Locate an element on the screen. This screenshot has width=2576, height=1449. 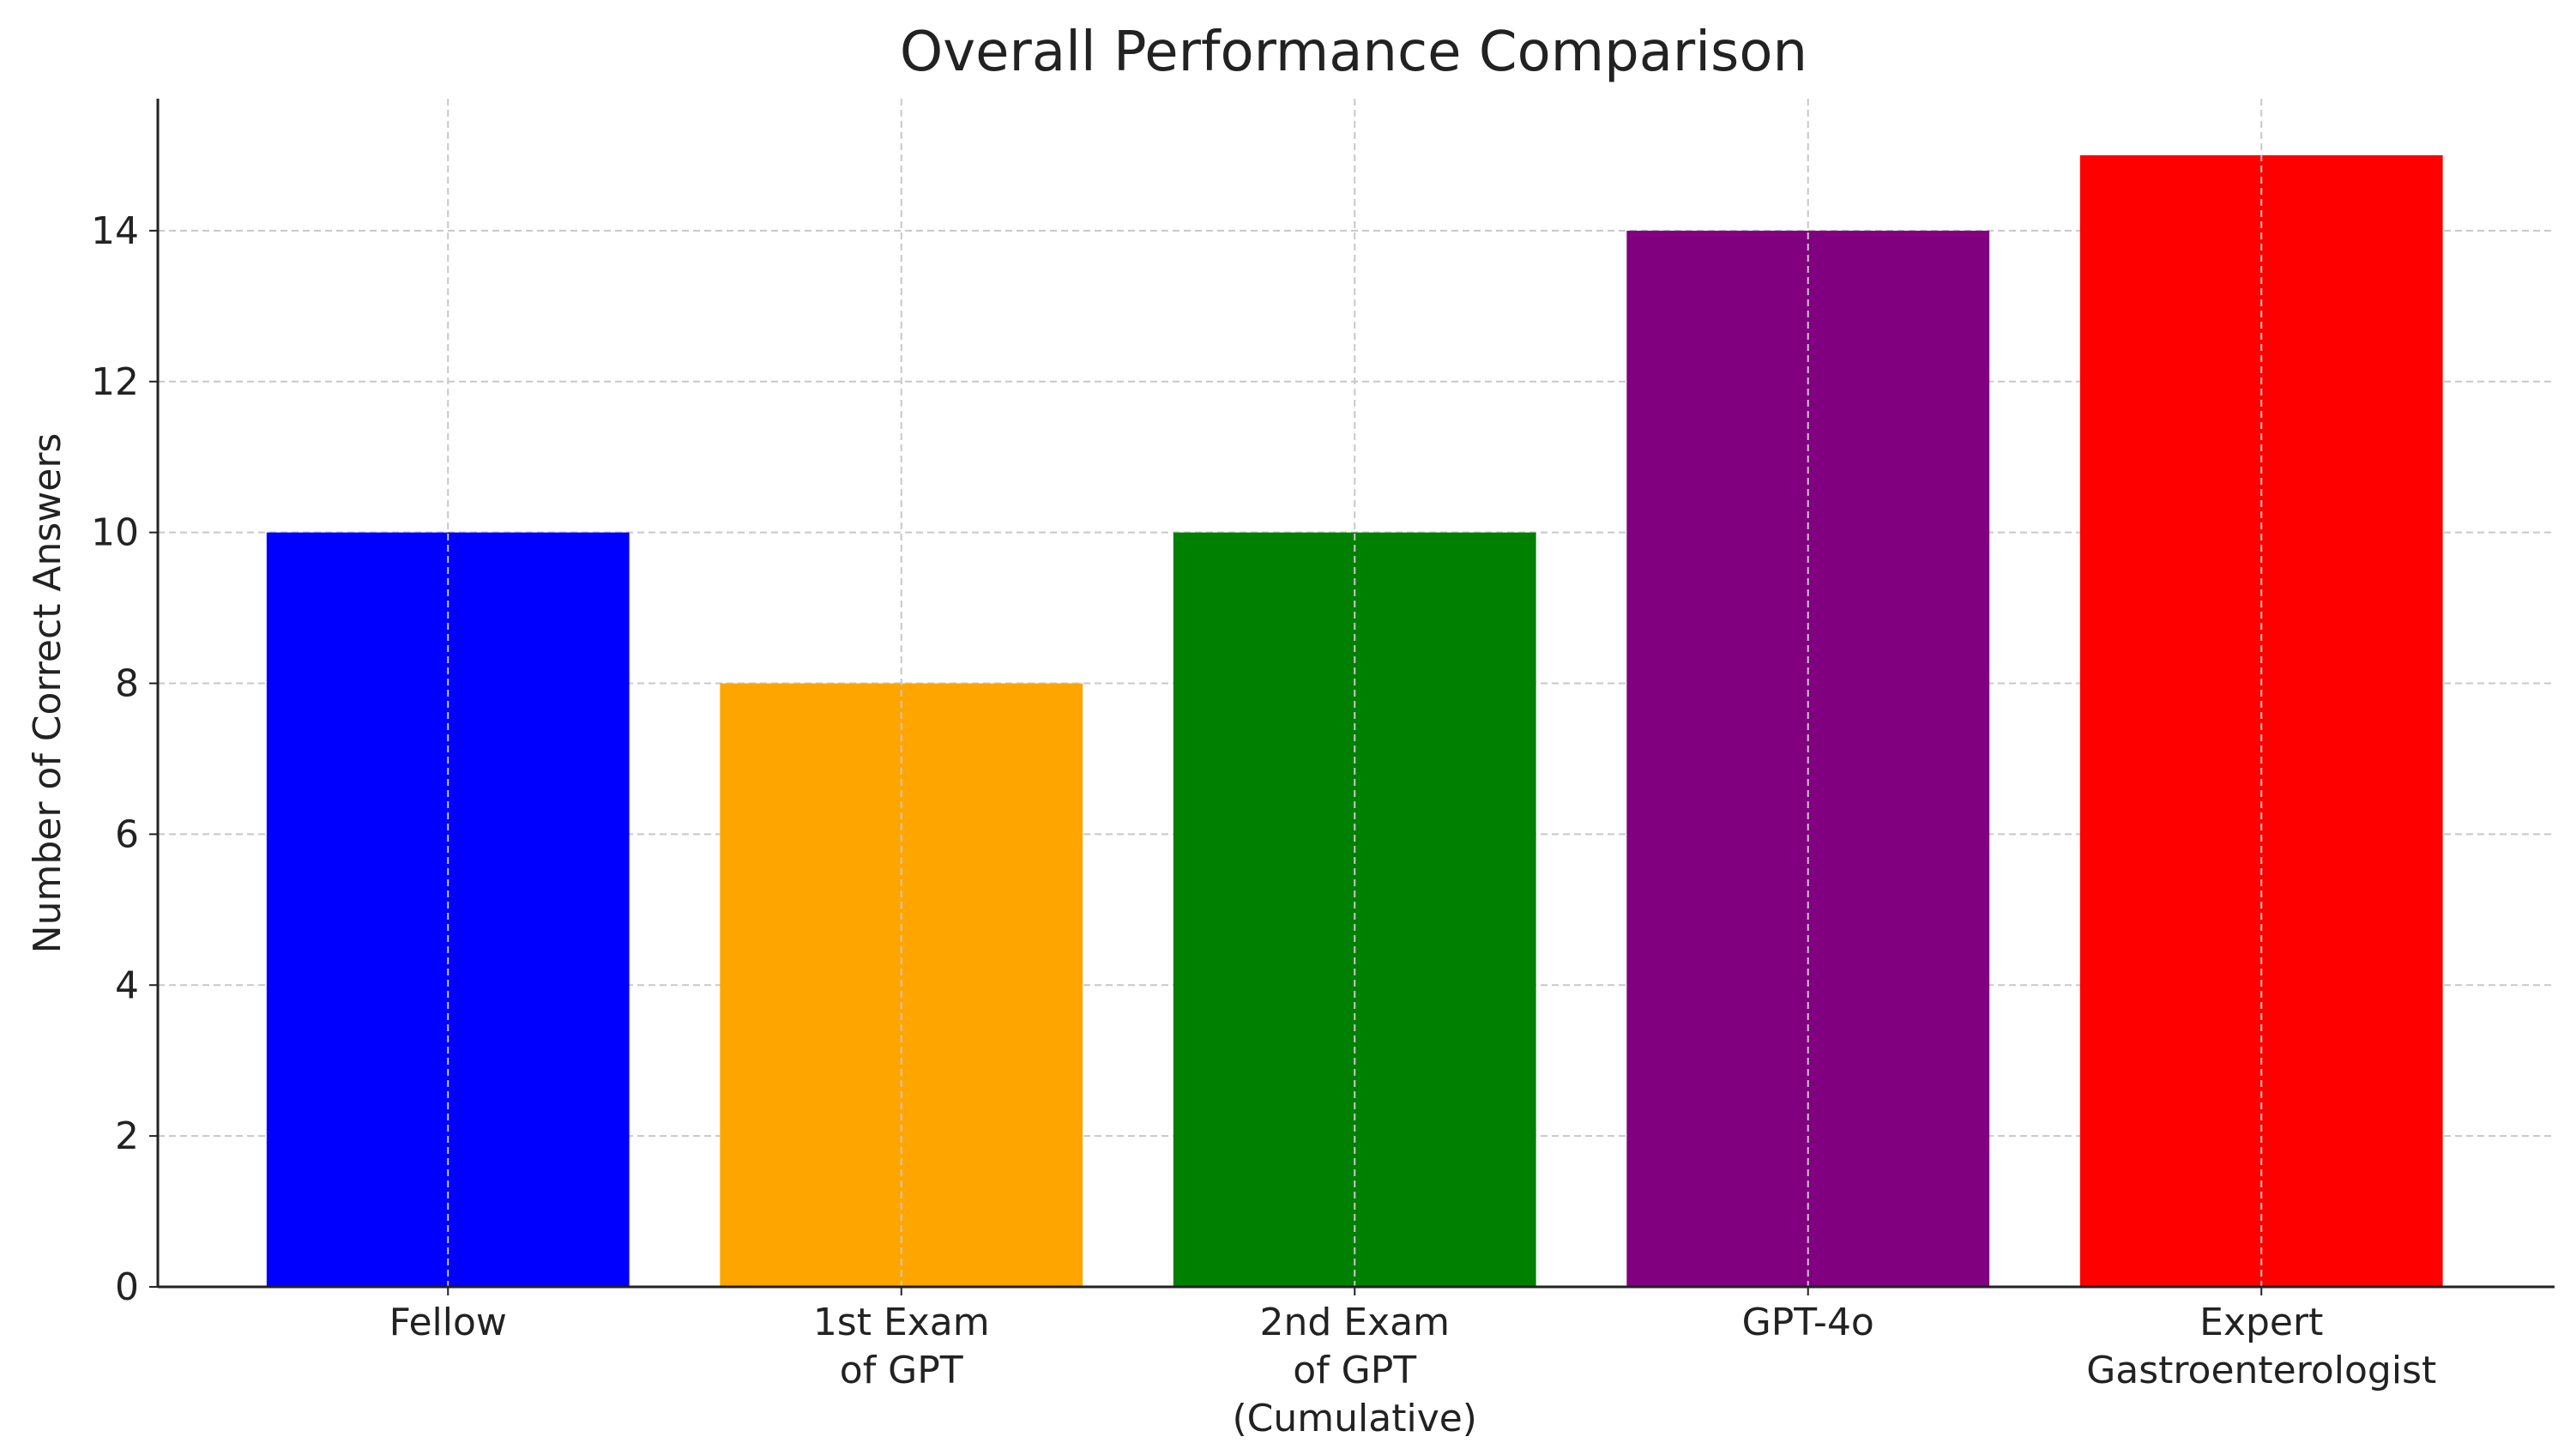
bar is located at coordinates (2261, 720).